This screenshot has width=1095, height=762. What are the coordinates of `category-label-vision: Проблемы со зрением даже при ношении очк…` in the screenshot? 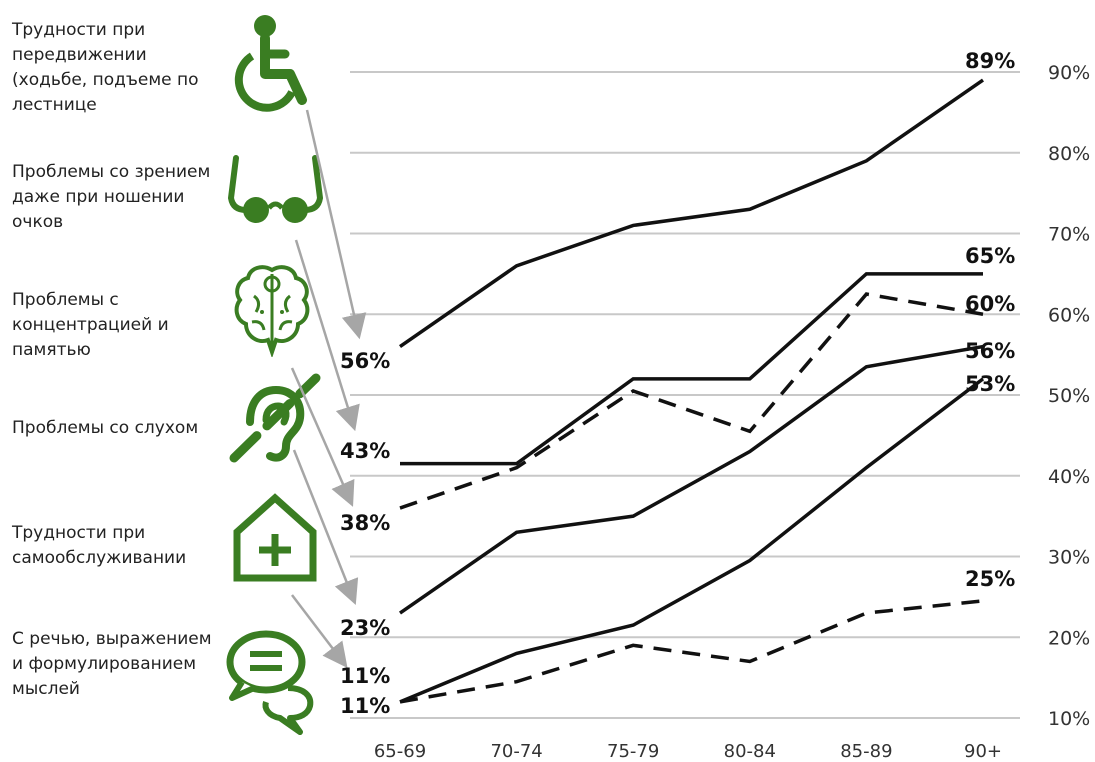 It's located at (111, 197).